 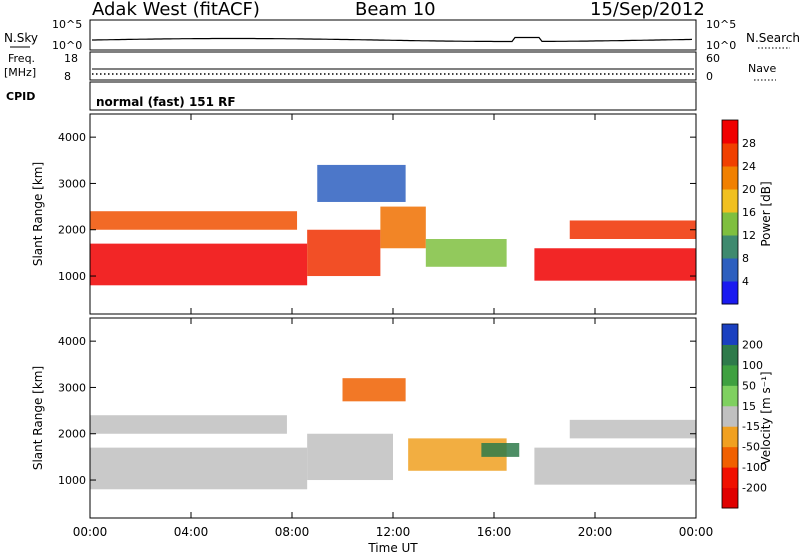 What do you see at coordinates (773, 38) in the screenshot?
I see `nsearch-label: N.Search` at bounding box center [773, 38].